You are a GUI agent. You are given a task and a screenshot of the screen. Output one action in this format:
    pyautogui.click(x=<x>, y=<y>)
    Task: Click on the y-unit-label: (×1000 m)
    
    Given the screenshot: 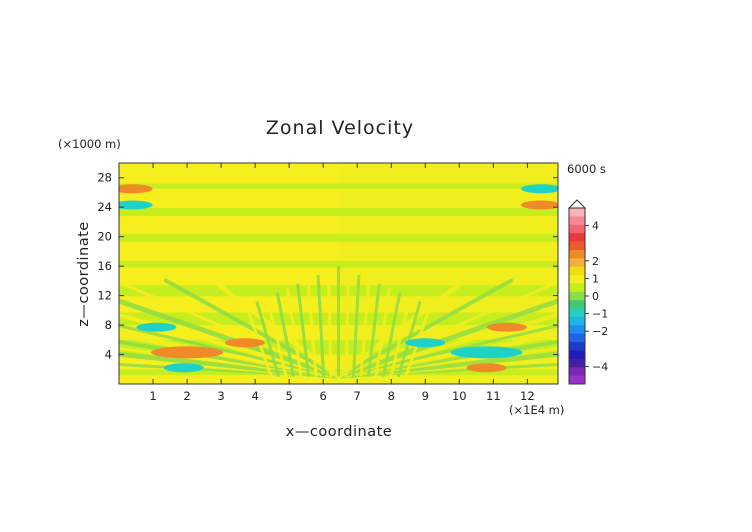 What is the action you would take?
    pyautogui.click(x=89, y=144)
    